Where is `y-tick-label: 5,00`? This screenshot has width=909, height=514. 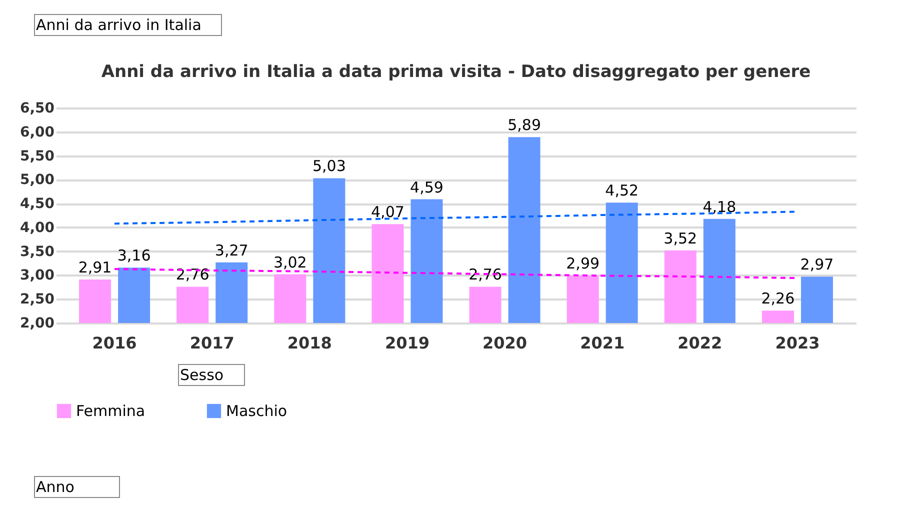 y-tick-label: 5,00 is located at coordinates (37, 180).